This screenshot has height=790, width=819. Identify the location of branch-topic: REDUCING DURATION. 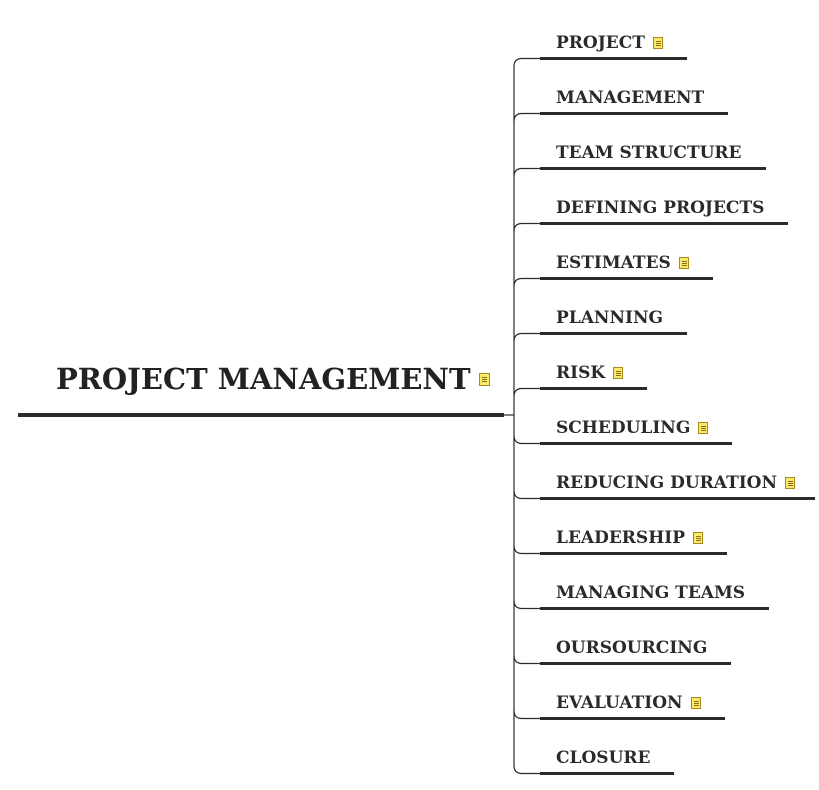
(677, 486).